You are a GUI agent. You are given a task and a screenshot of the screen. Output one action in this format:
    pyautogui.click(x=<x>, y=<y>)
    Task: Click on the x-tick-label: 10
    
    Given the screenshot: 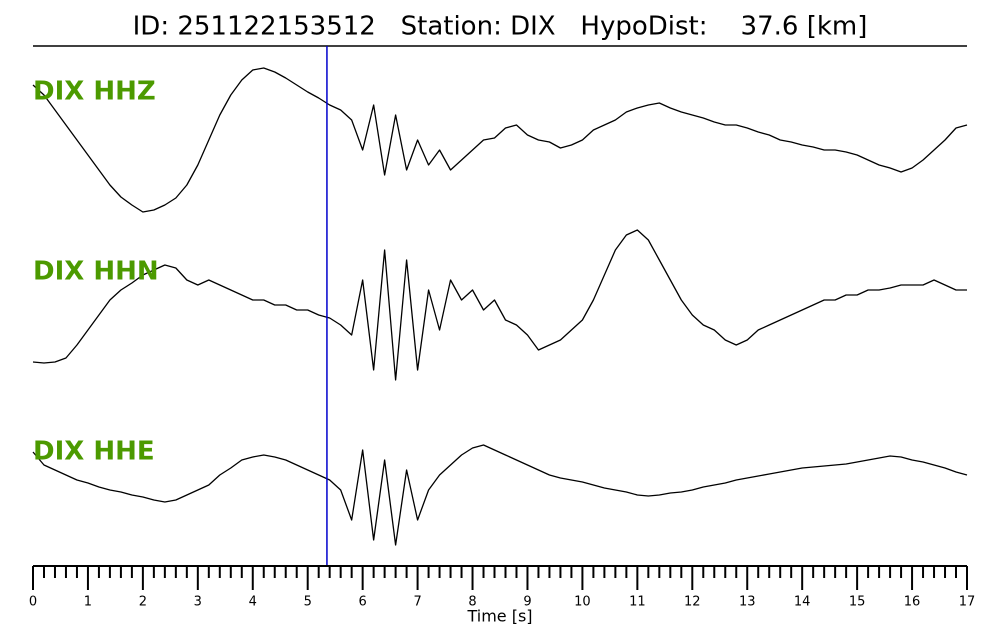 What is the action you would take?
    pyautogui.click(x=582, y=602)
    